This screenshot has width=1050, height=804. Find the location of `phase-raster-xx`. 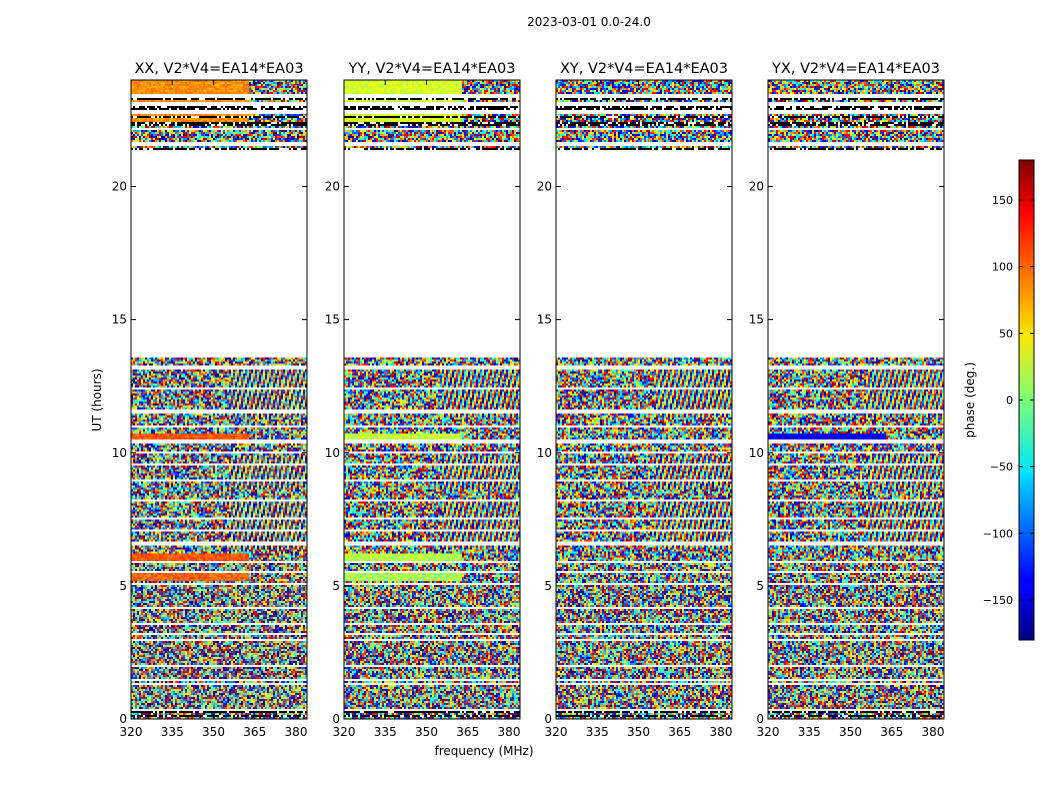

phase-raster-xx is located at coordinates (219, 399).